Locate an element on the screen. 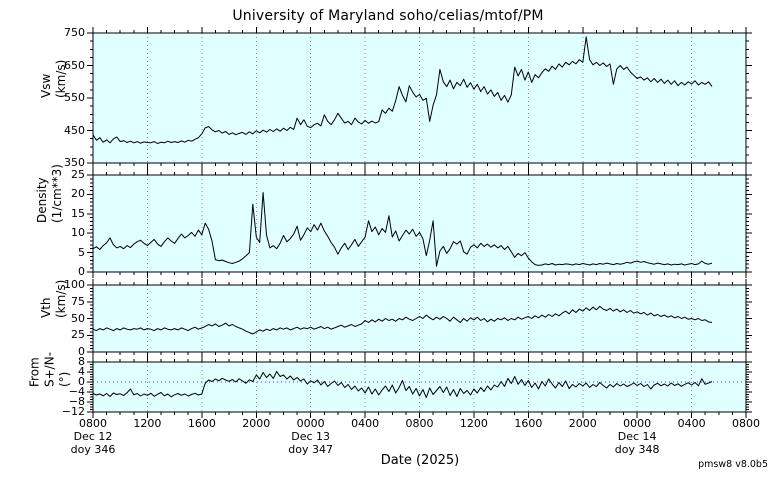 The image size is (776, 480). y-tick-label: 4 is located at coordinates (81, 371).